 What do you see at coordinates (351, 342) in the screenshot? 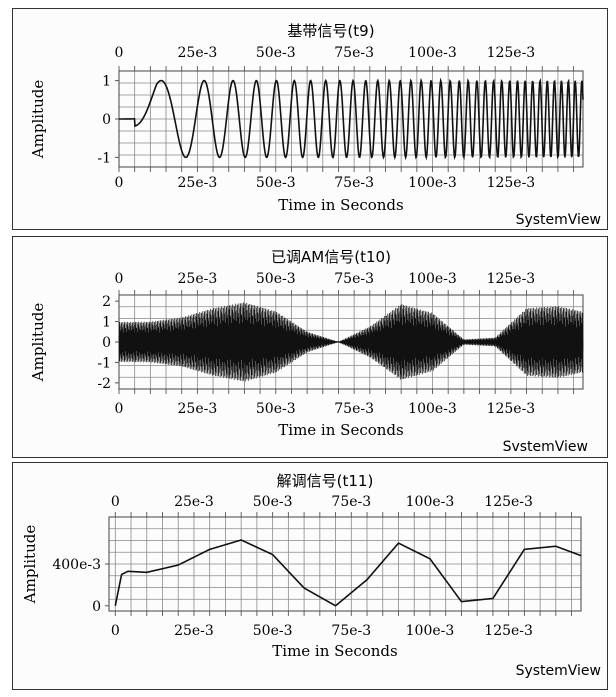
I see `series-line-am` at bounding box center [351, 342].